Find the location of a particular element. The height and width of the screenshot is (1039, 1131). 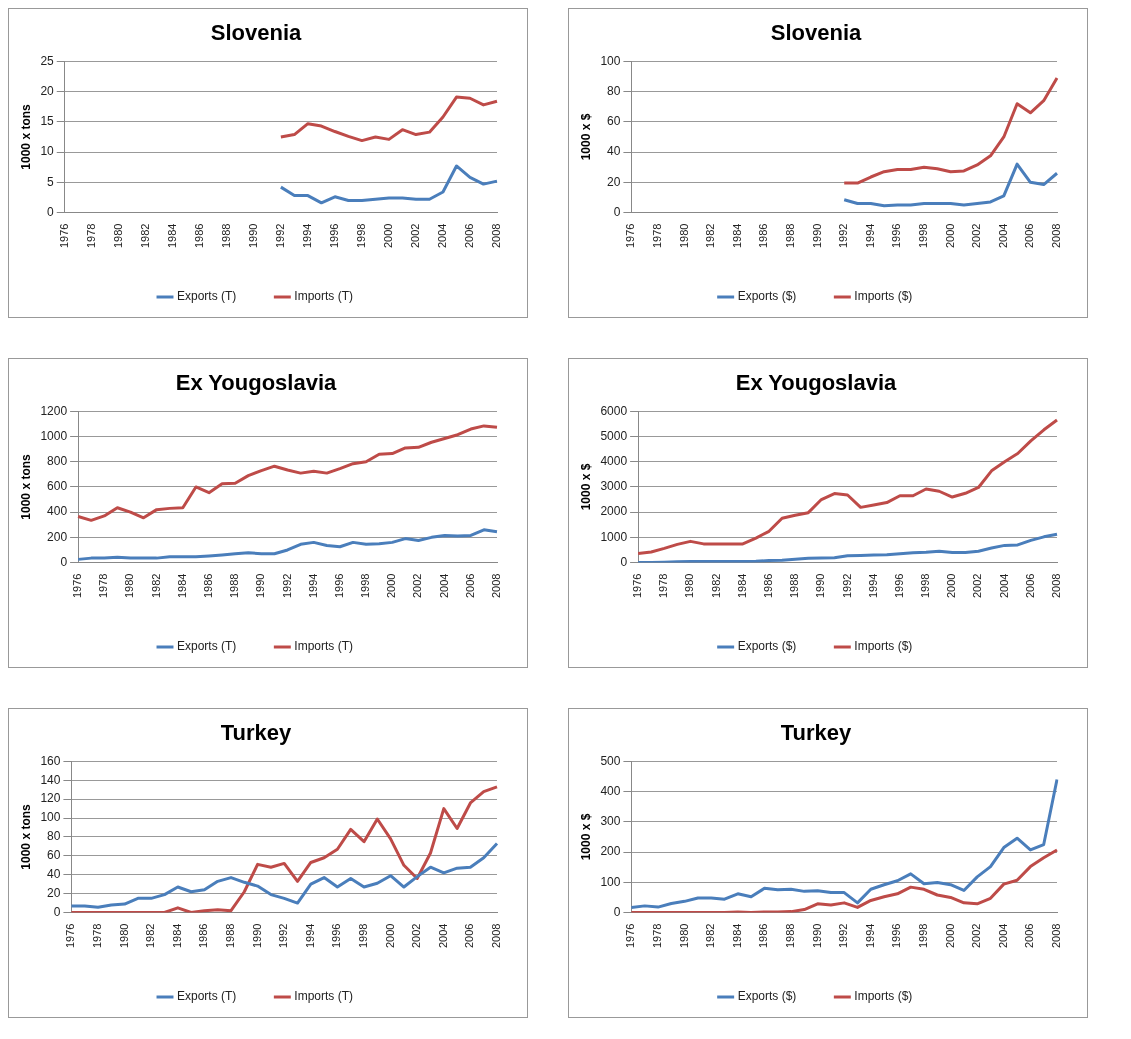

y-tick-label: 800 is located at coordinates (57, 461).